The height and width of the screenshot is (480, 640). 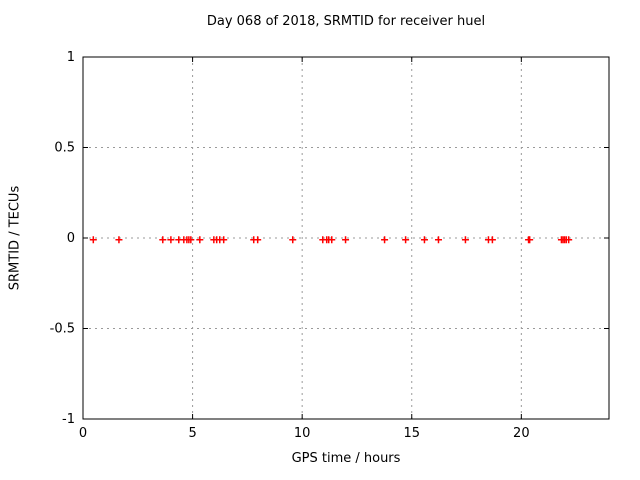 I want to click on x-tick-label: 5, so click(x=192, y=433).